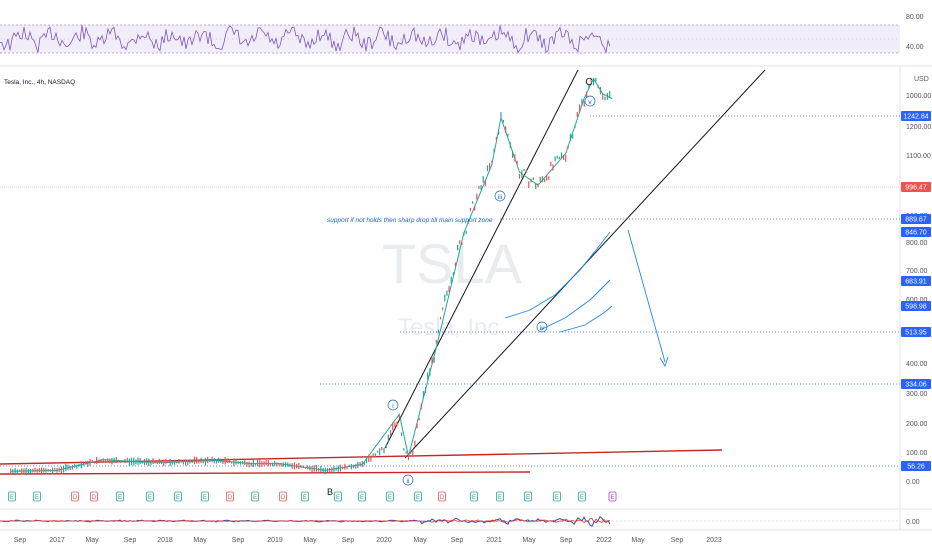  Describe the element at coordinates (714, 540) in the screenshot. I see `x-tick-label: 2023` at that location.